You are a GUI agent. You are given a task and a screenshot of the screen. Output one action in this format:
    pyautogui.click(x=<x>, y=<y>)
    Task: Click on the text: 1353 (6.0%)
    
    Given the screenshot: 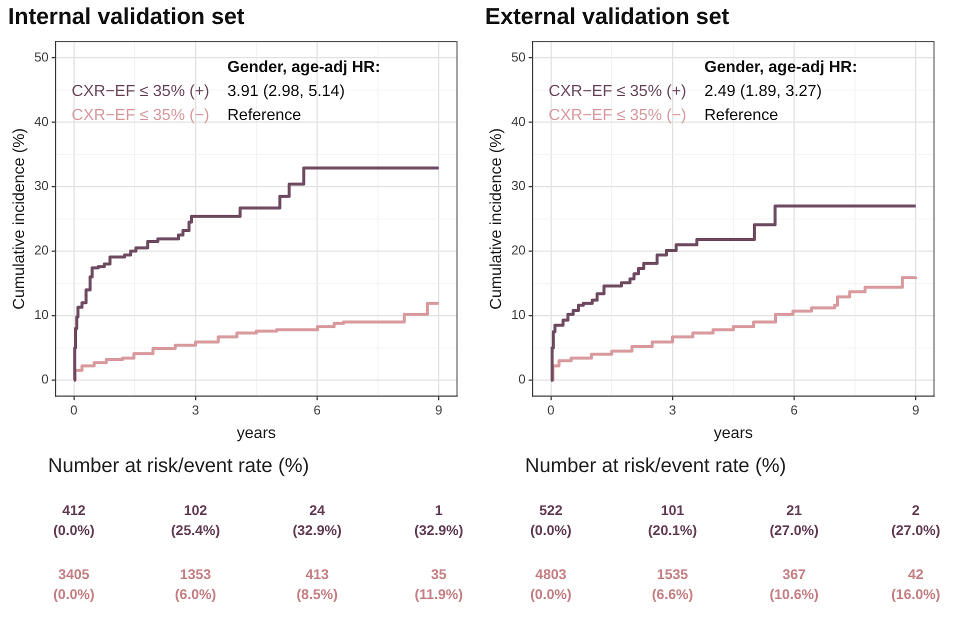 What is the action you would take?
    pyautogui.click(x=195, y=584)
    